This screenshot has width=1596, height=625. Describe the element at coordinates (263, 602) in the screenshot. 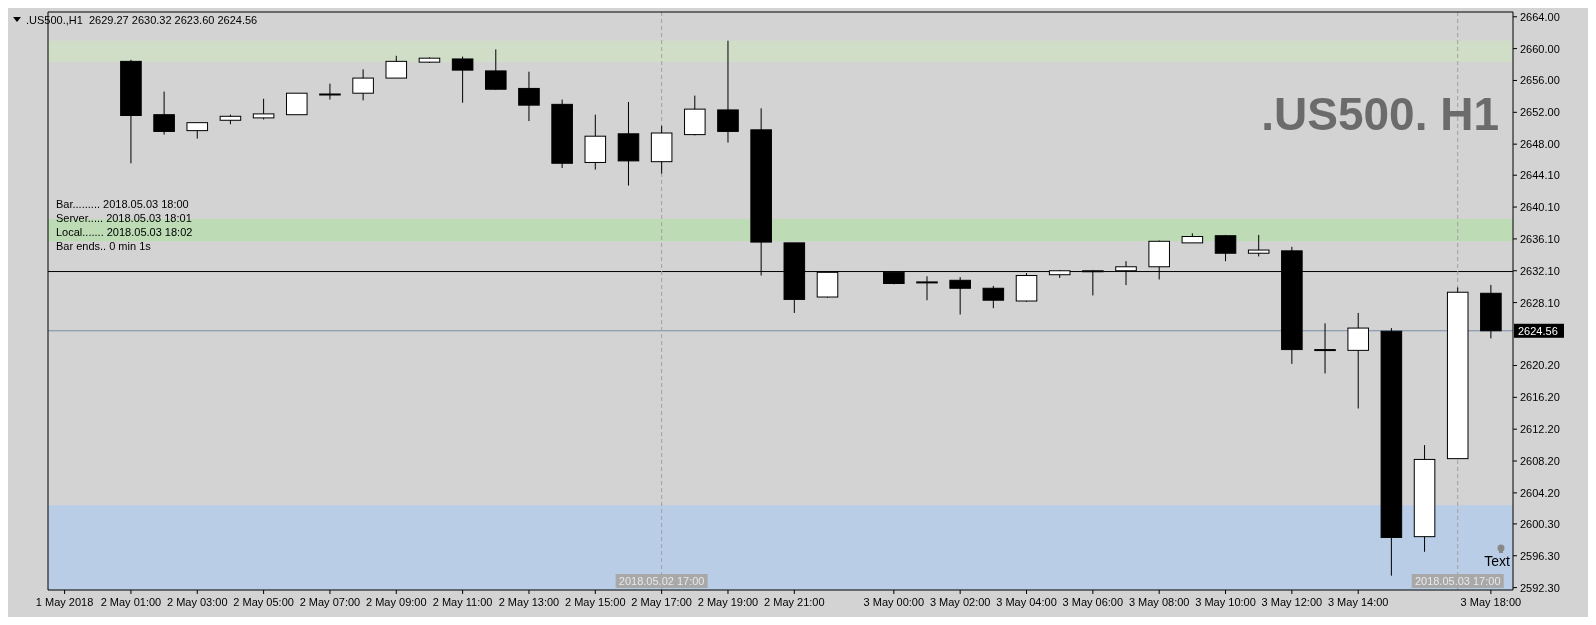

I see `x-tick-label: 2 May 05:00` at that location.